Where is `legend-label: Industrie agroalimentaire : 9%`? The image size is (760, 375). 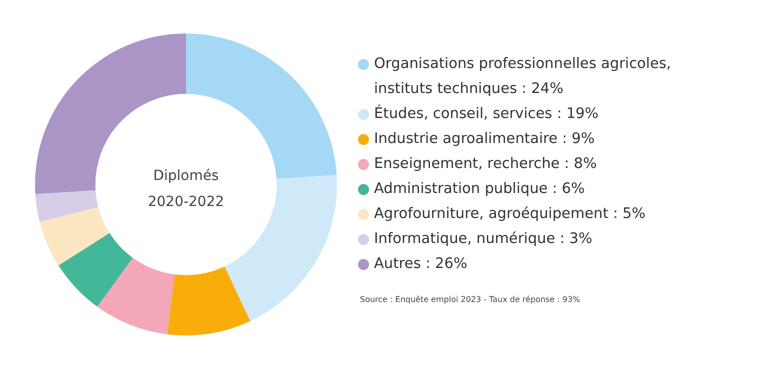
legend-label: Industrie agroalimentaire : 9% is located at coordinates (484, 139).